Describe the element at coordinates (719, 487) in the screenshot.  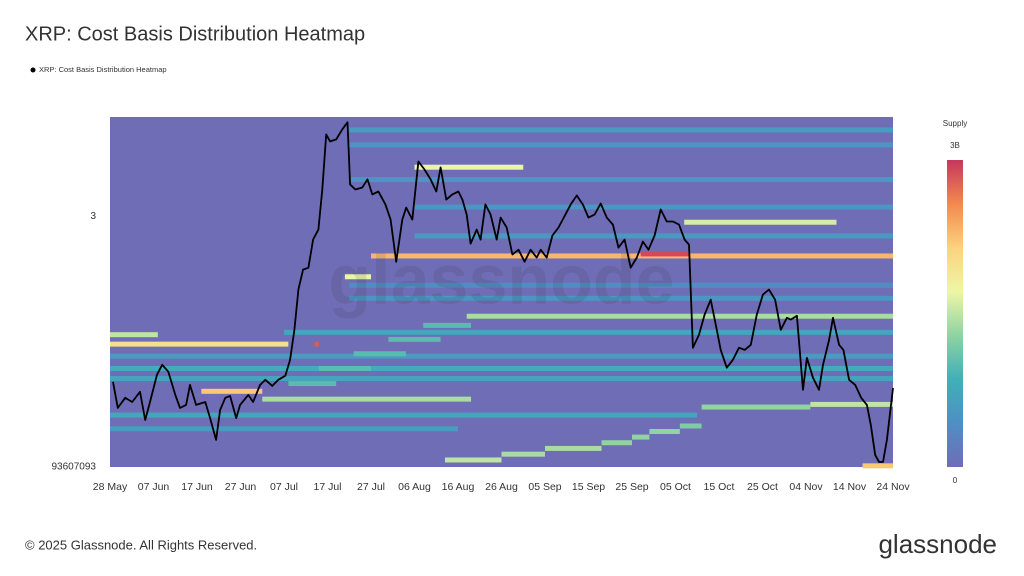
I see `x-tick-label: 15 Oct` at that location.